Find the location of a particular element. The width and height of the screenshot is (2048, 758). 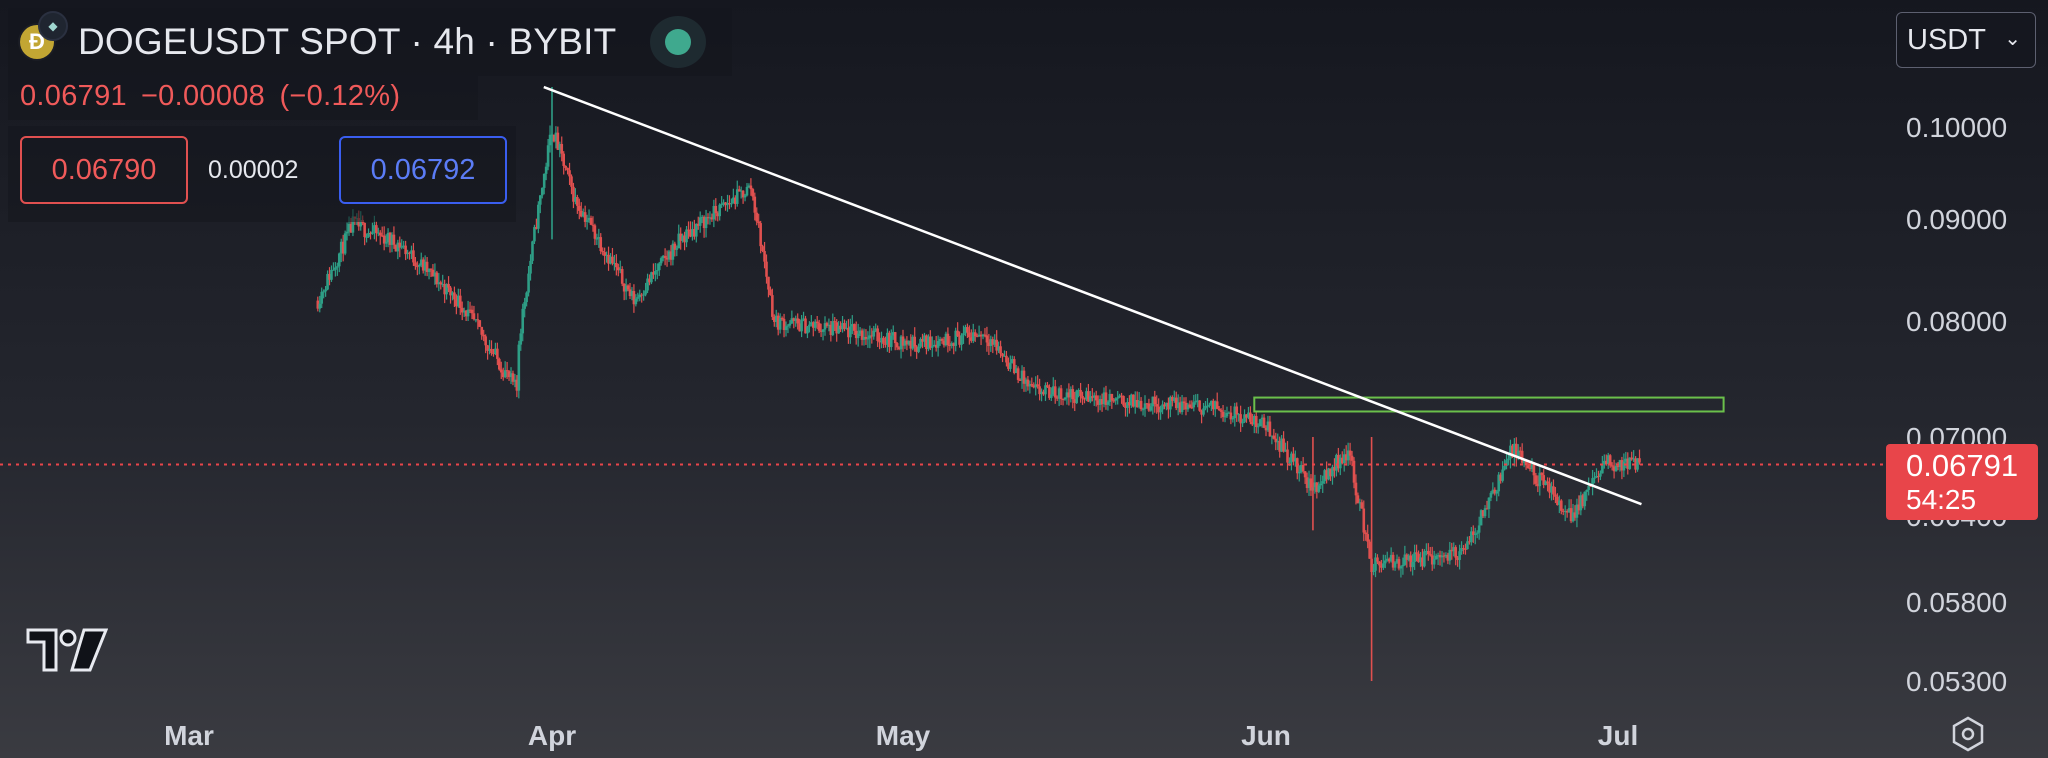

hexagon-settings-icon is located at coordinates (1968, 734).